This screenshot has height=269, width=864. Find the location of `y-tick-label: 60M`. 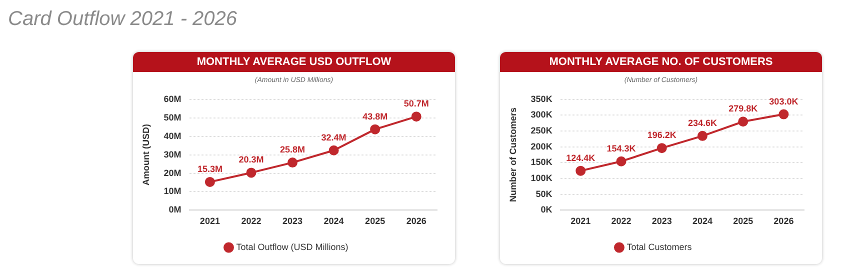

y-tick-label: 60M is located at coordinates (173, 99).